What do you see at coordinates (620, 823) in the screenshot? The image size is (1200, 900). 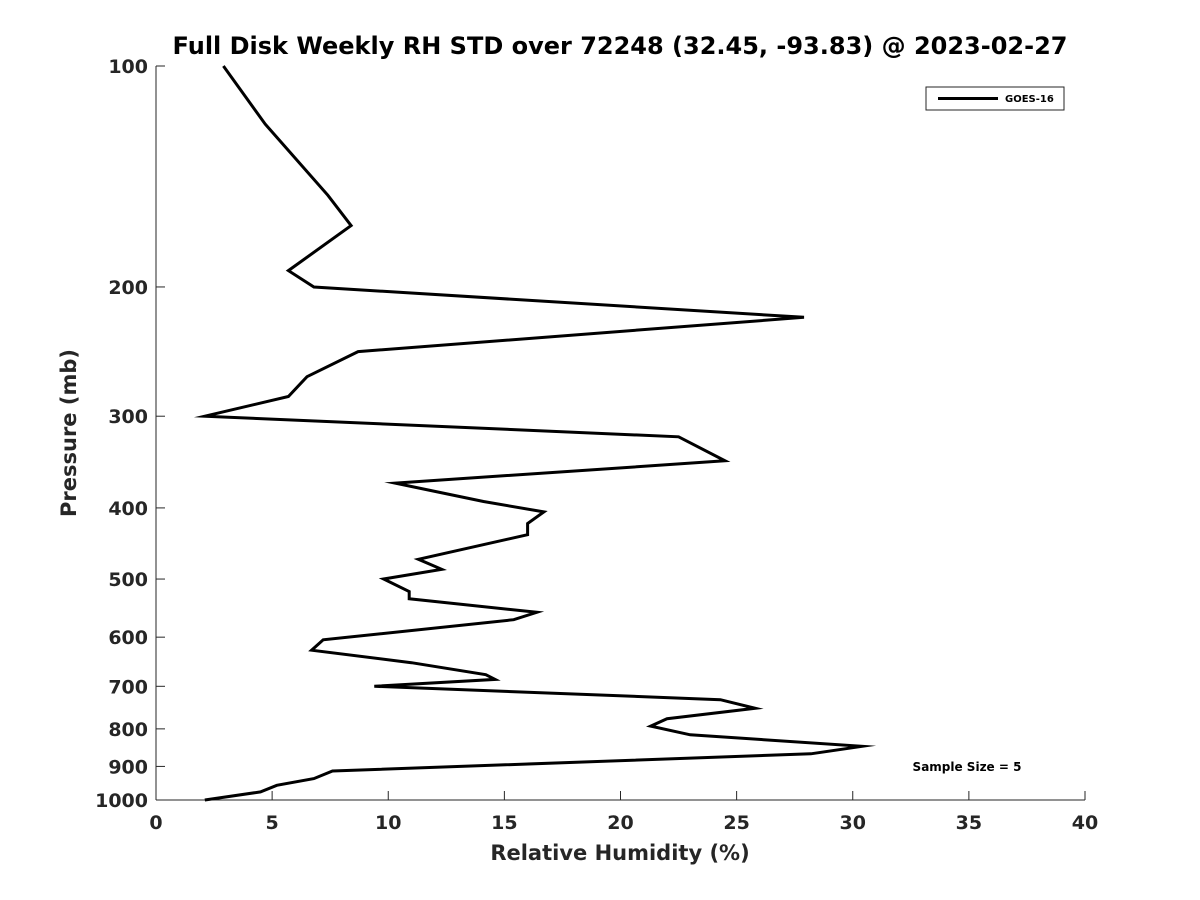 I see `x-tick-label: 20` at bounding box center [620, 823].